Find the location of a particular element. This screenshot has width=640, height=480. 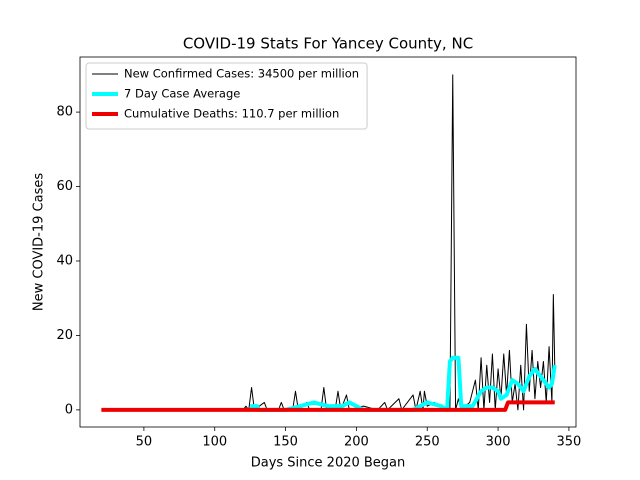

y-axis-label: New COVID-19 Cases is located at coordinates (39, 242).